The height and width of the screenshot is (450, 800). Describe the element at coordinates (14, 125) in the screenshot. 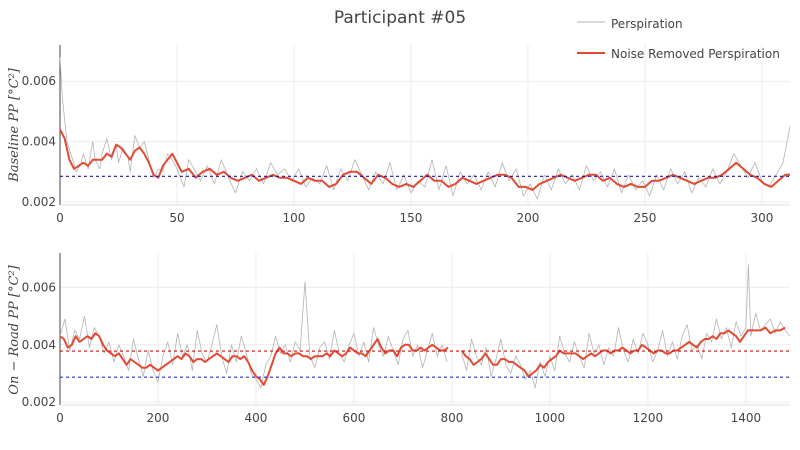

I see `panel-baseline-ylabel: Baseline PP [°C²]` at that location.